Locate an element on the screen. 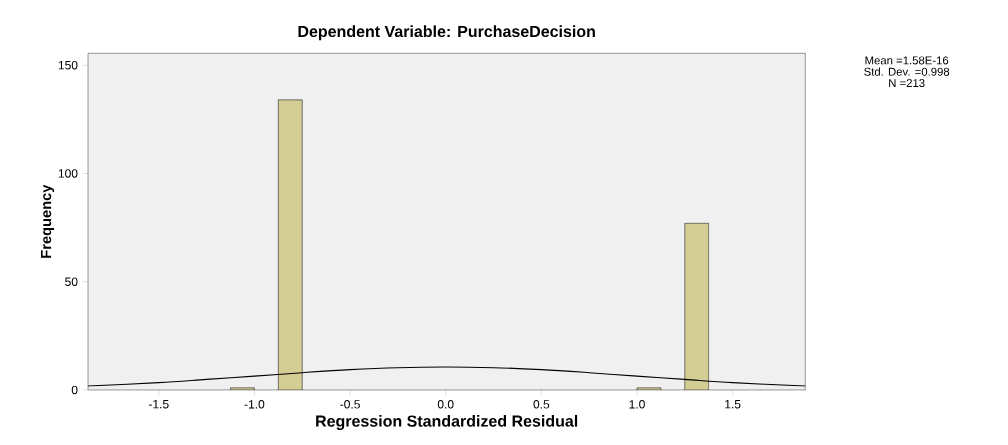  y-tick-label: 50 is located at coordinates (71, 281).